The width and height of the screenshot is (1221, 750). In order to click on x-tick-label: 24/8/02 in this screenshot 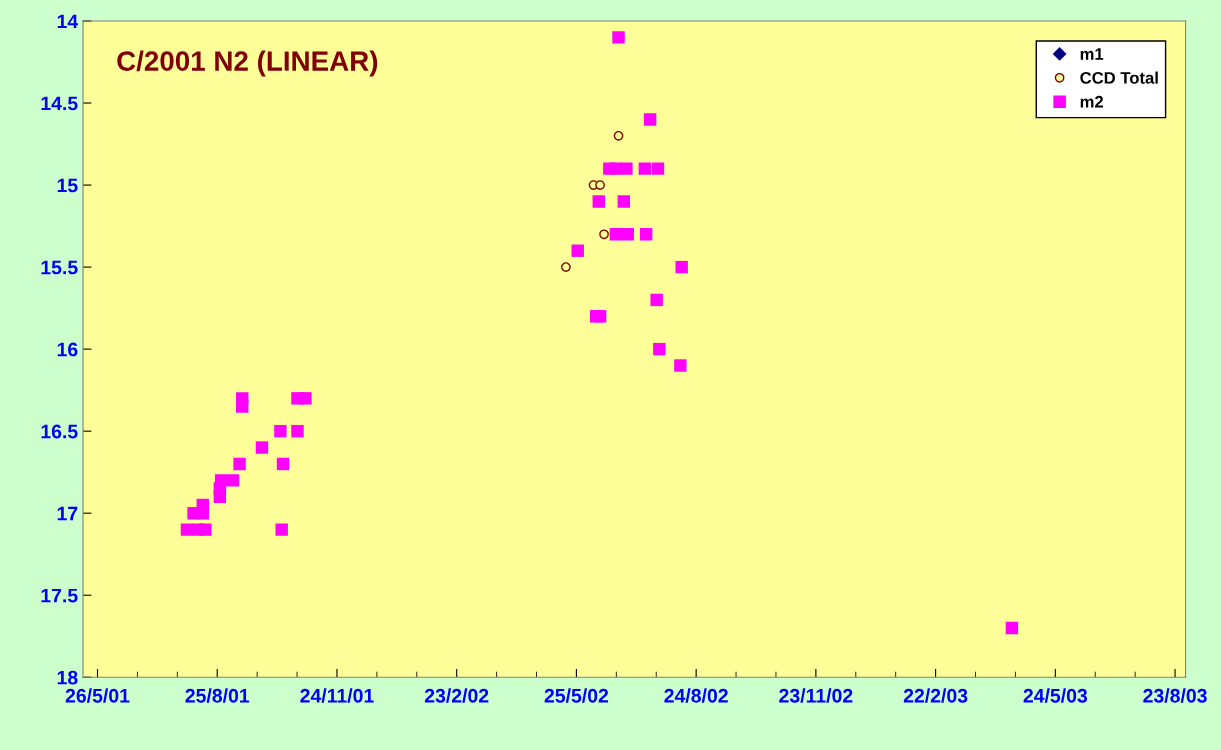, I will do `click(696, 695)`.